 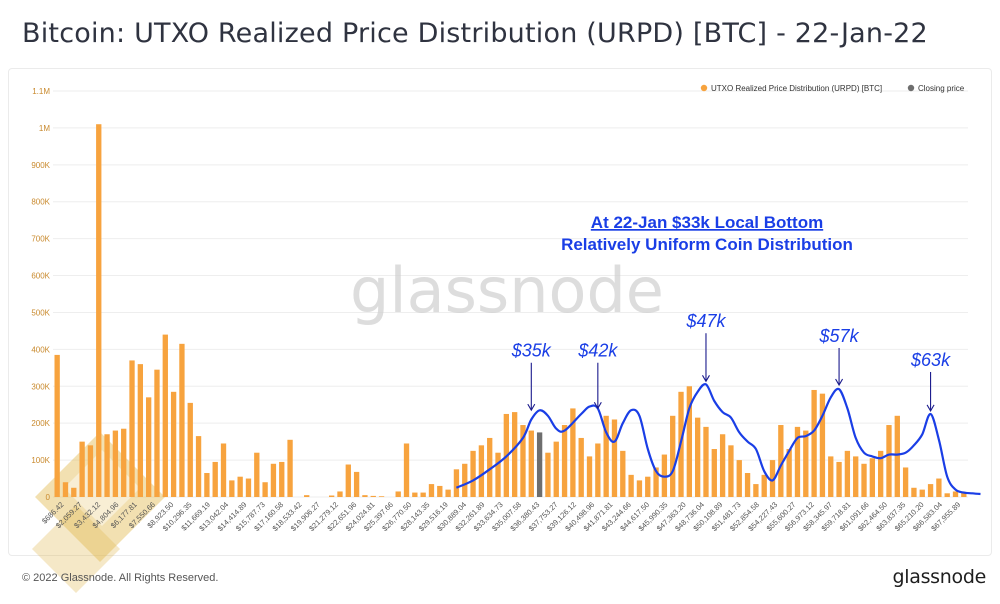 I want to click on price-annotation-label: $63k, so click(x=930, y=360).